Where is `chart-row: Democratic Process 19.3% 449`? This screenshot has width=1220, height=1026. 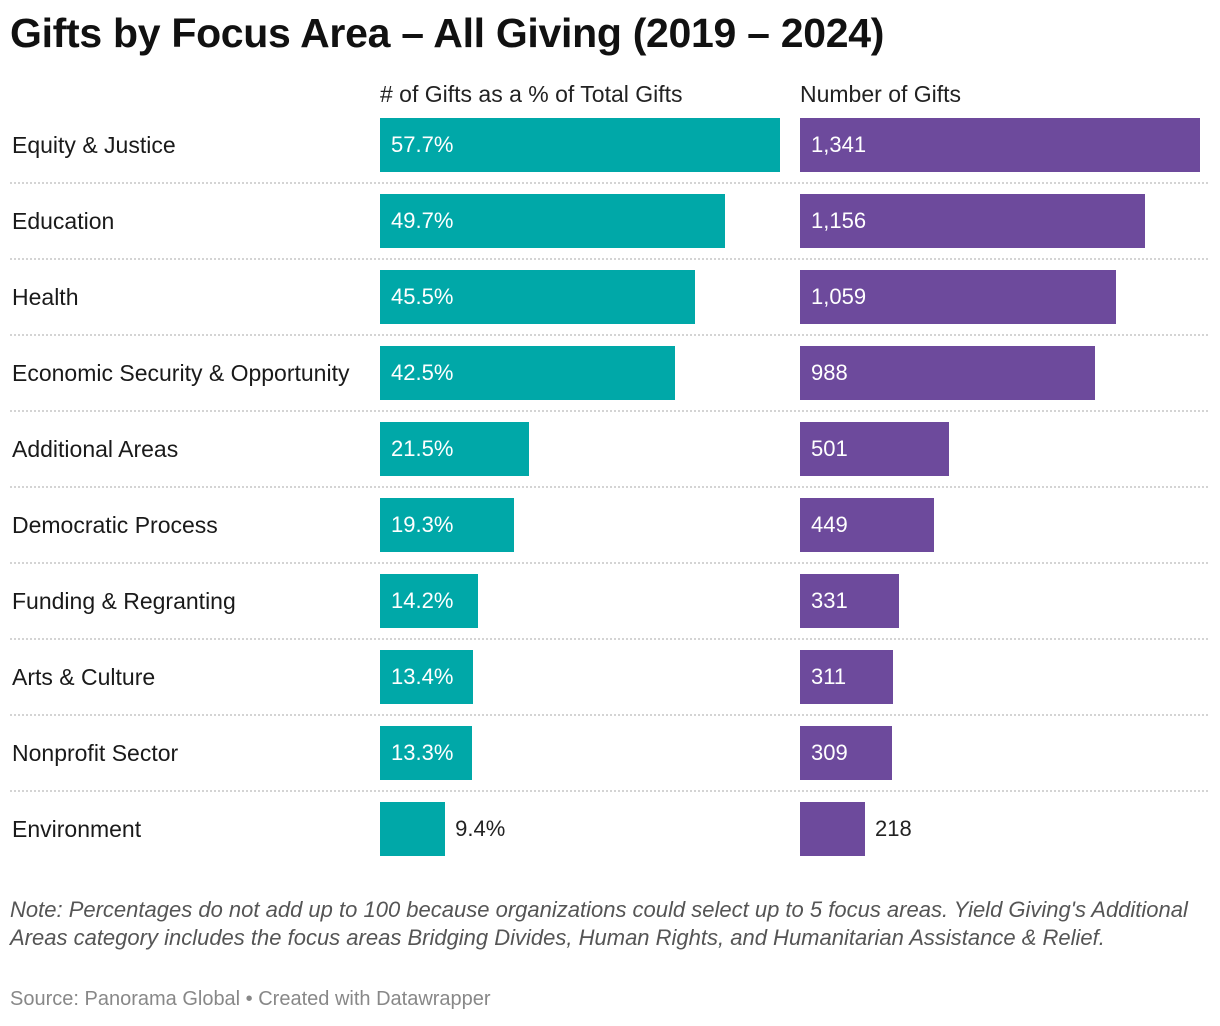 chart-row: Democratic Process 19.3% 449 is located at coordinates (610, 536).